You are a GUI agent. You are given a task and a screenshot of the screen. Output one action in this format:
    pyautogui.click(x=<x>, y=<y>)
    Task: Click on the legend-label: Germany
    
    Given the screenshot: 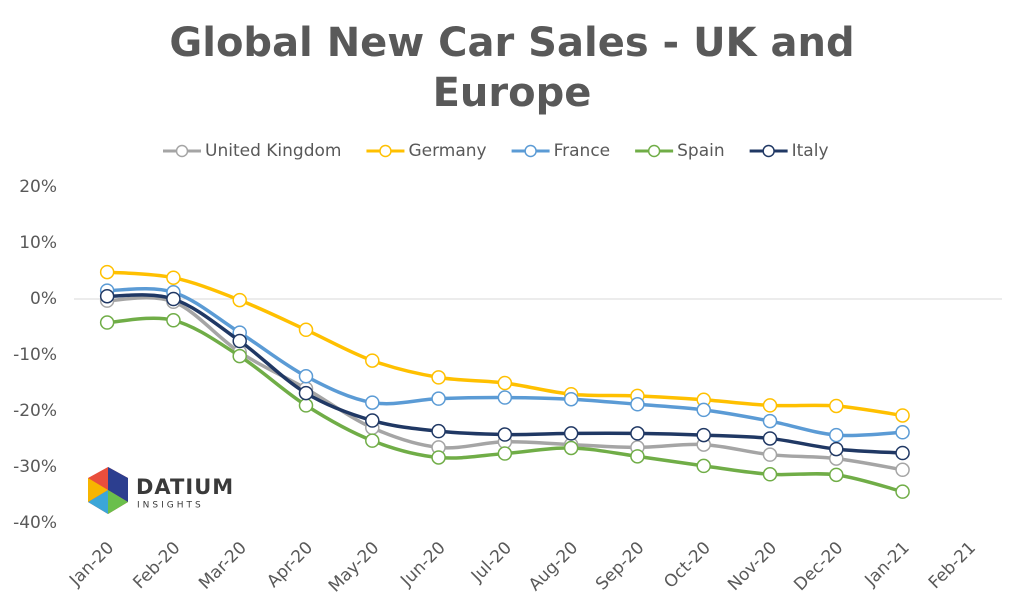 What is the action you would take?
    pyautogui.click(x=447, y=151)
    